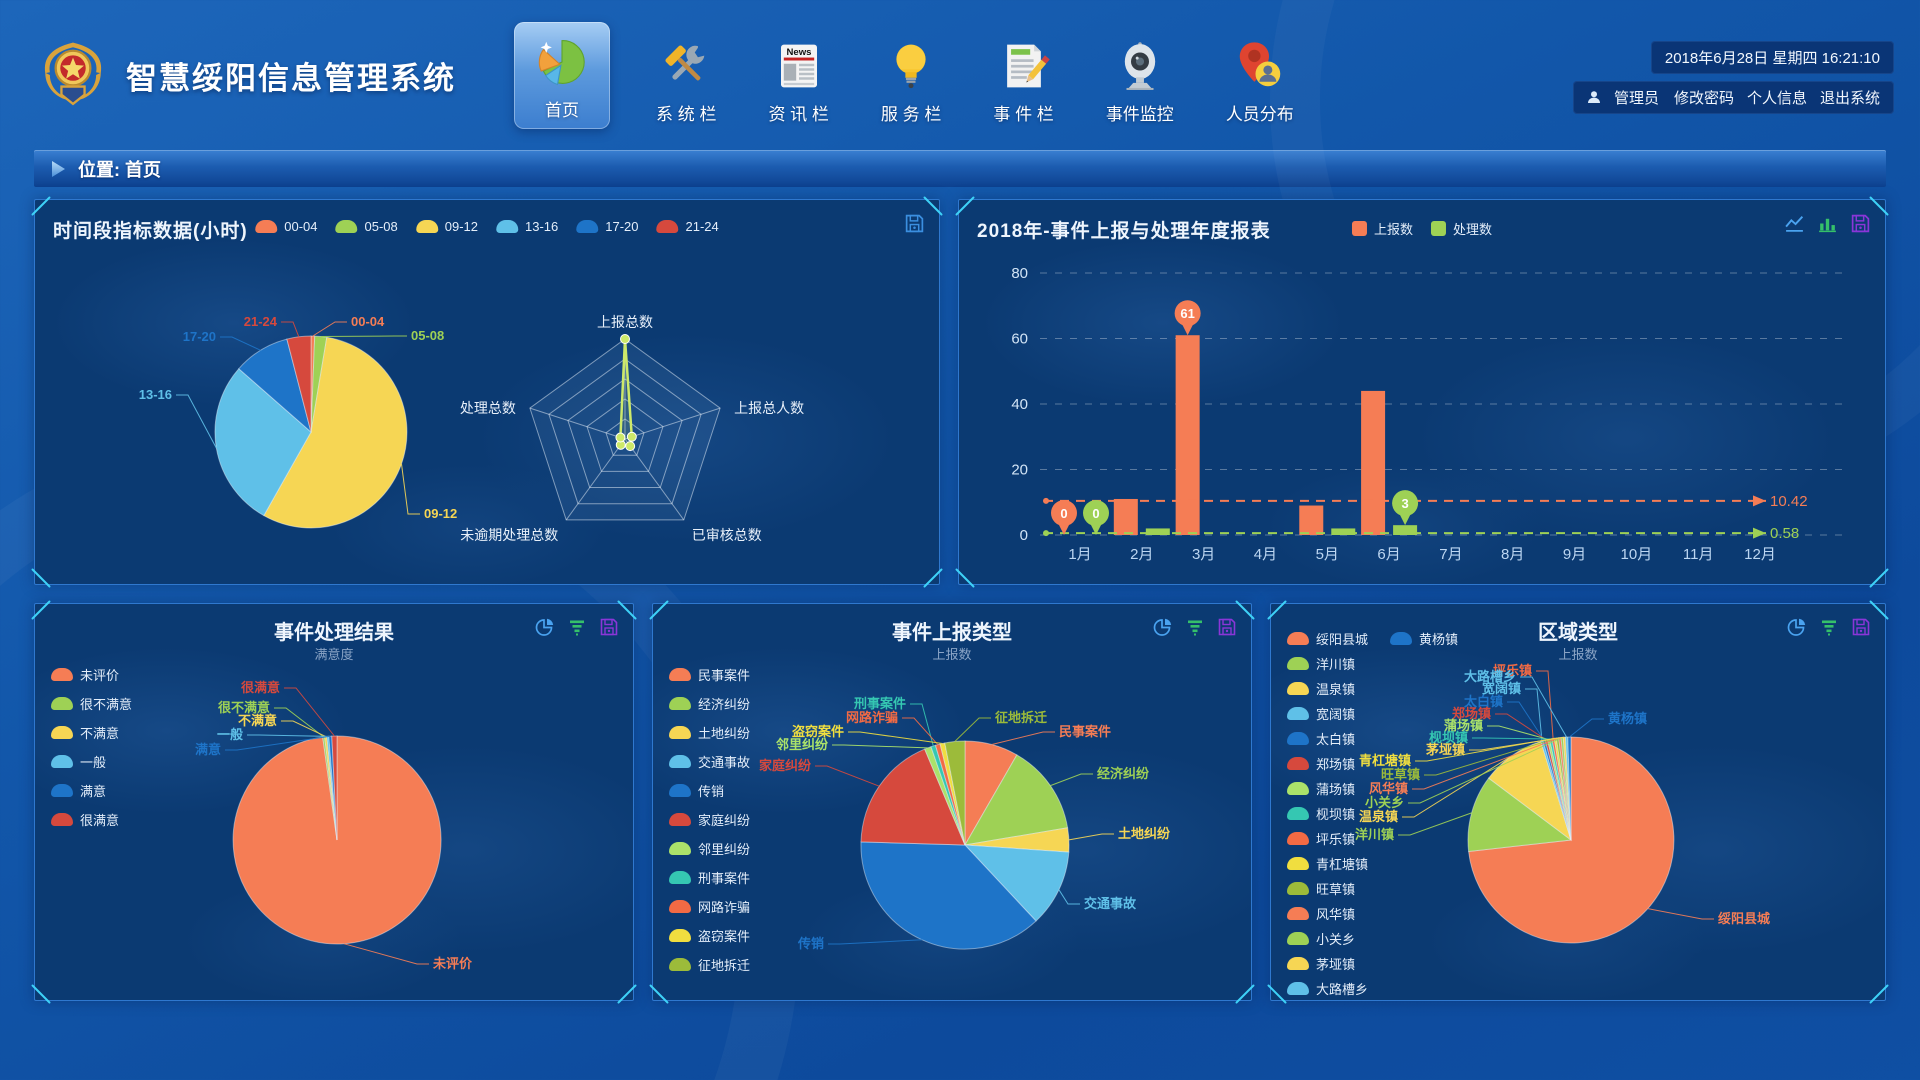 This screenshot has width=1920, height=1080. I want to click on legend-item: 09-12, so click(446, 226).